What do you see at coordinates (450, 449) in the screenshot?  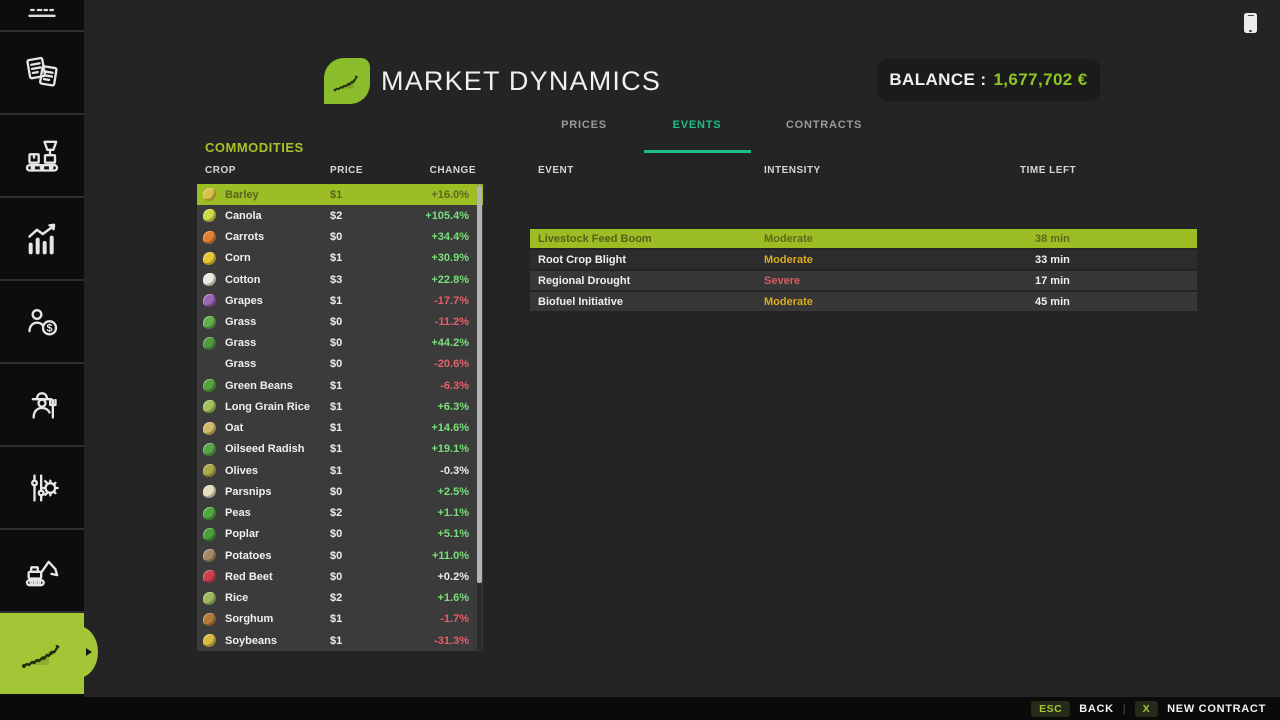 I see `crop-change: +19.1%` at bounding box center [450, 449].